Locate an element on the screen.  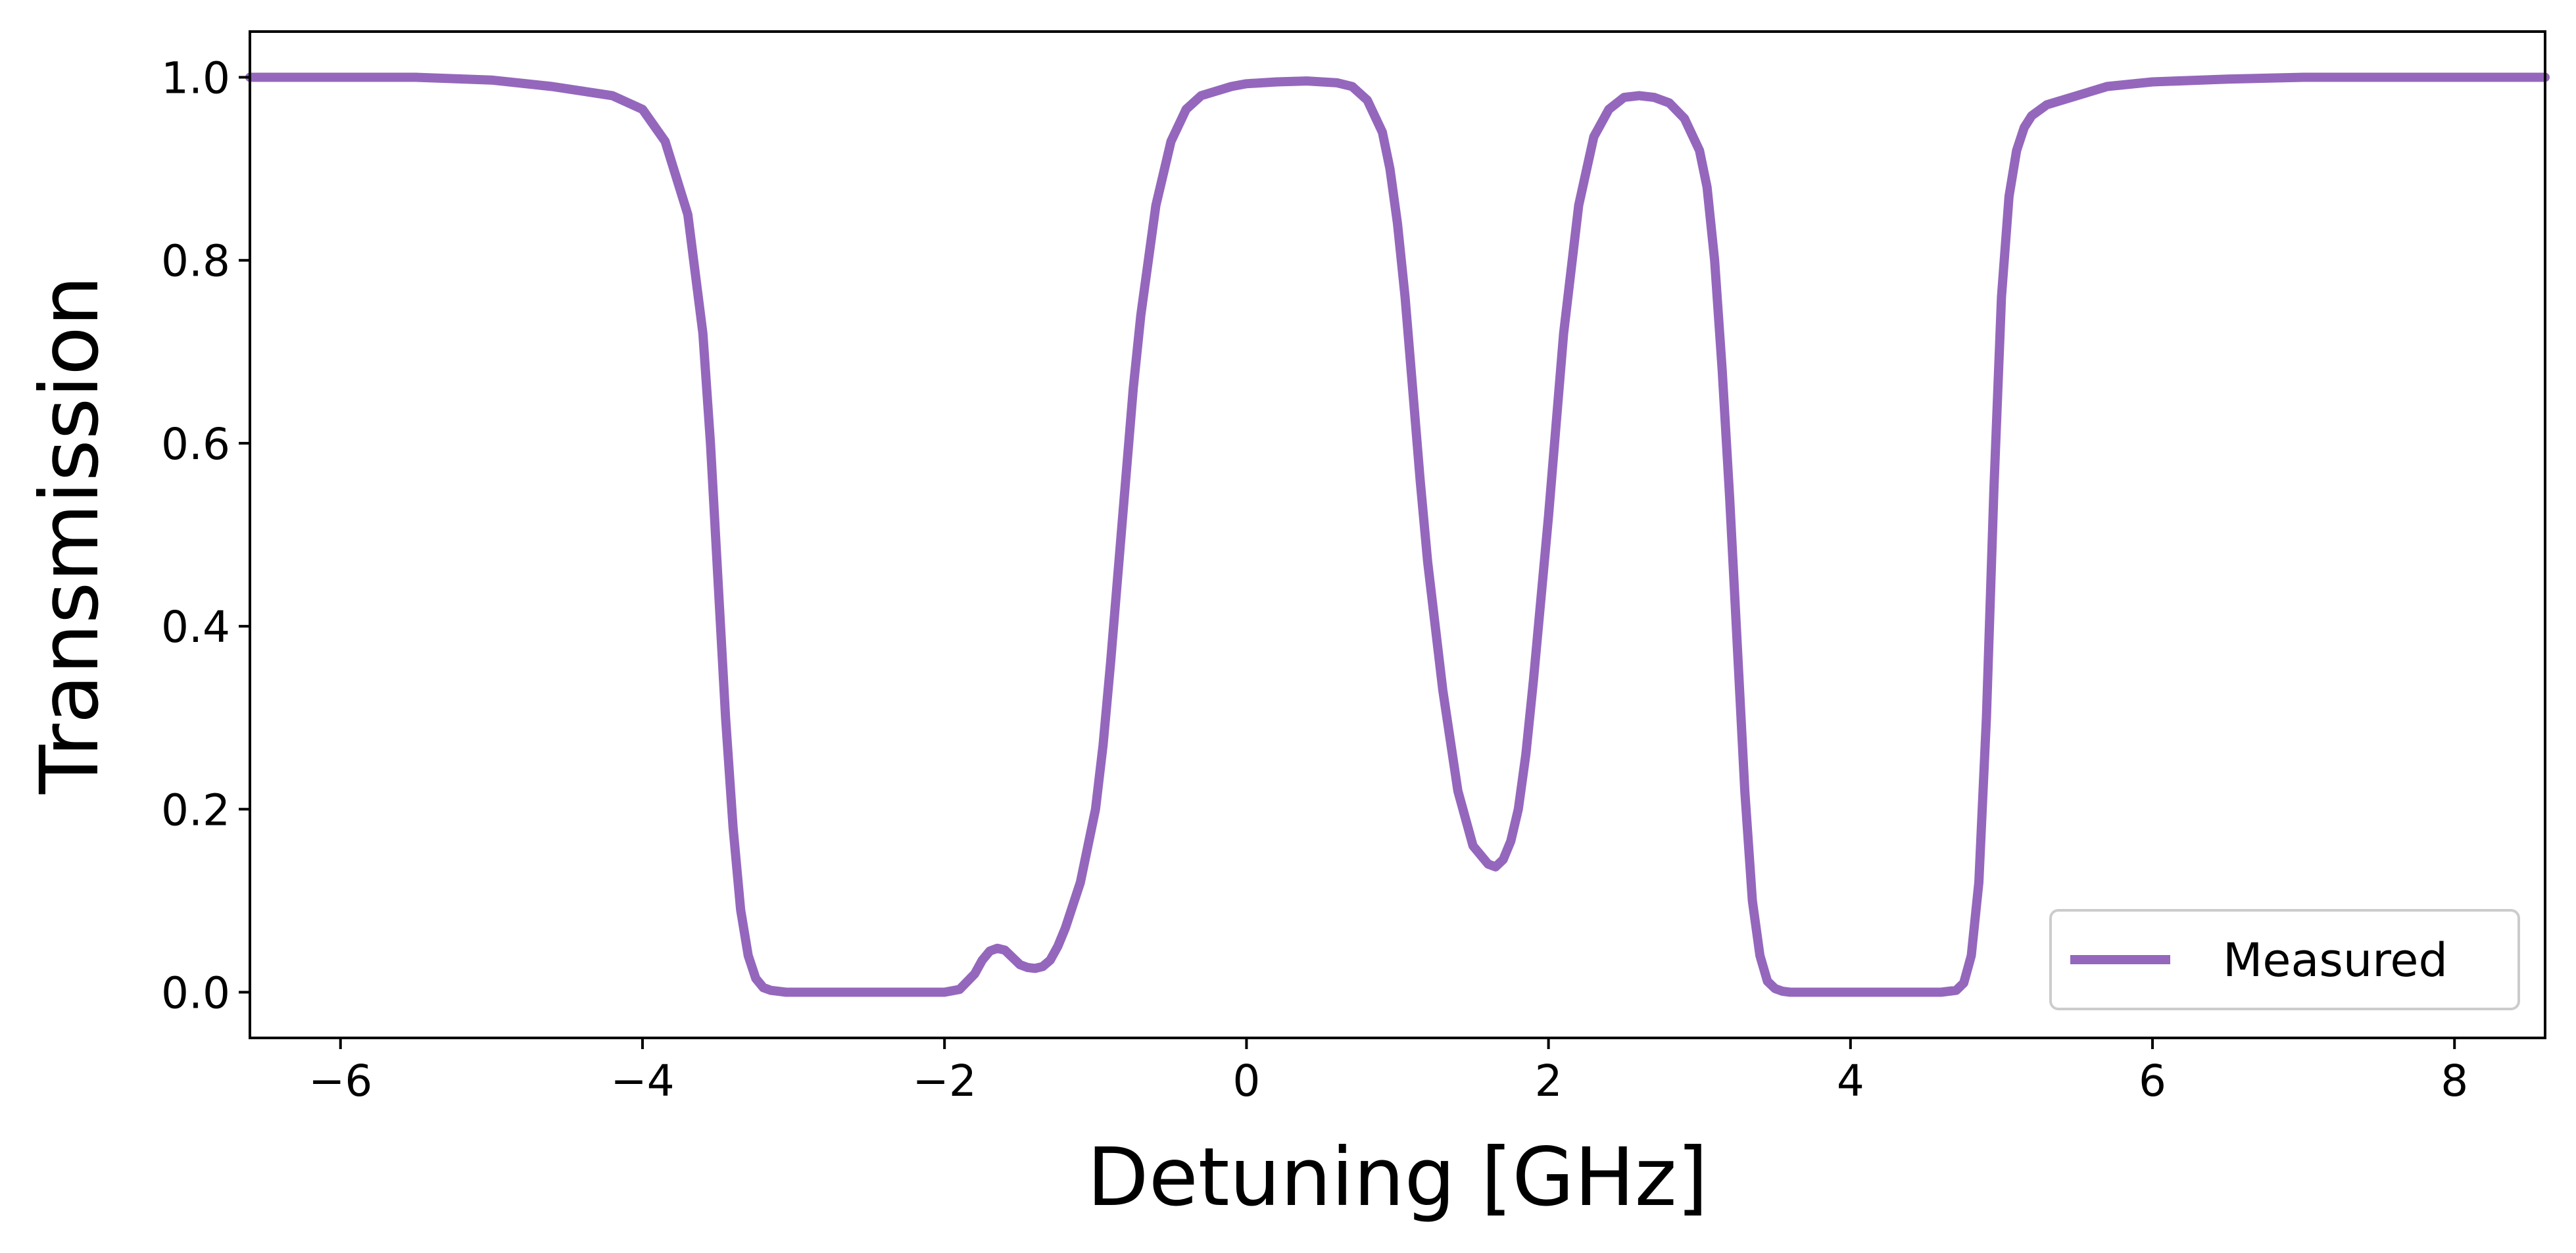
x-tick-label: −2 is located at coordinates (945, 1081).